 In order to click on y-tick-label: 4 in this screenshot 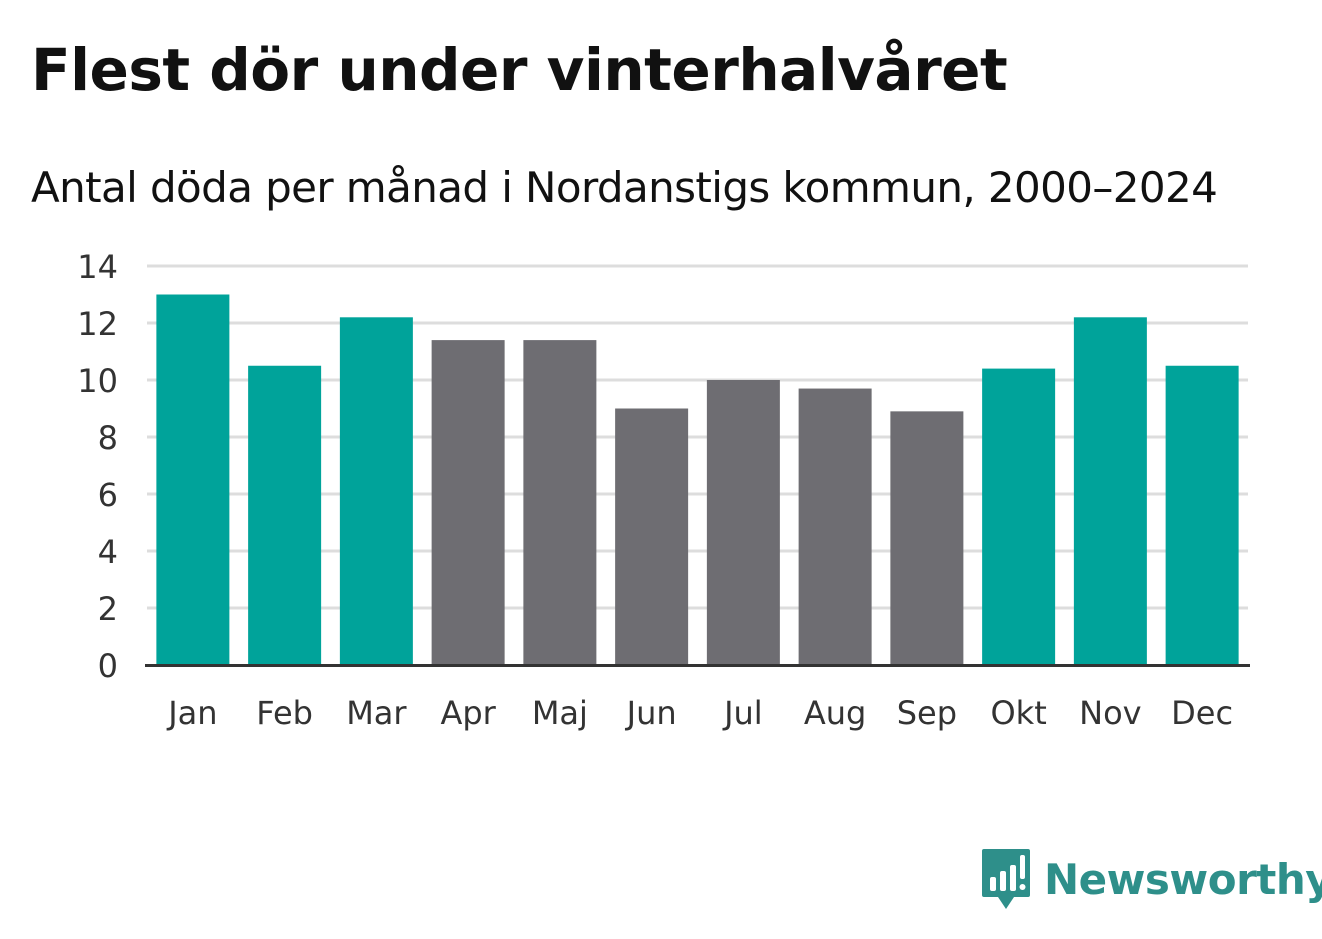, I will do `click(108, 552)`.